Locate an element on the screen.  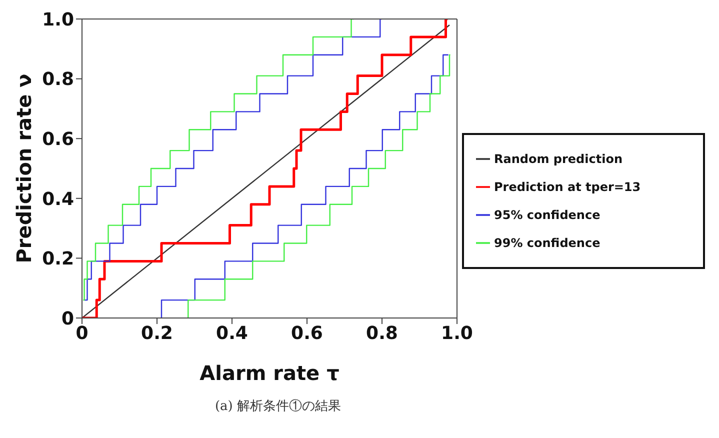
y-tick-label: 0.8 is located at coordinates (58, 79).